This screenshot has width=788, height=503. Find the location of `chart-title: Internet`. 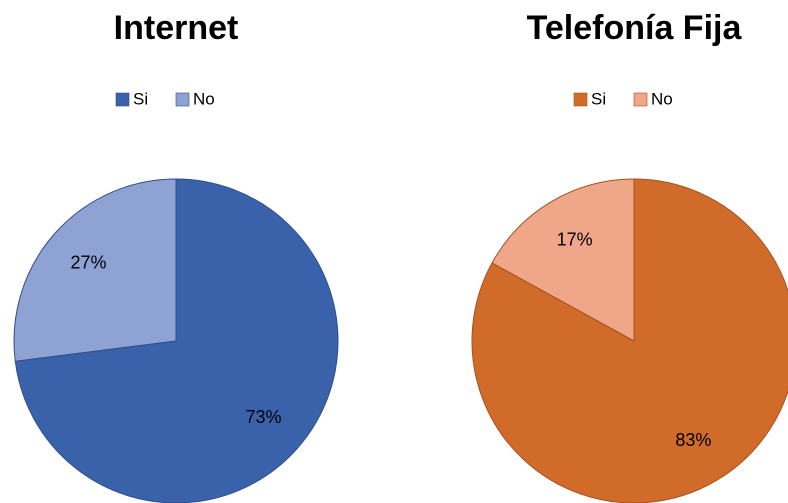

chart-title: Internet is located at coordinates (176, 28).